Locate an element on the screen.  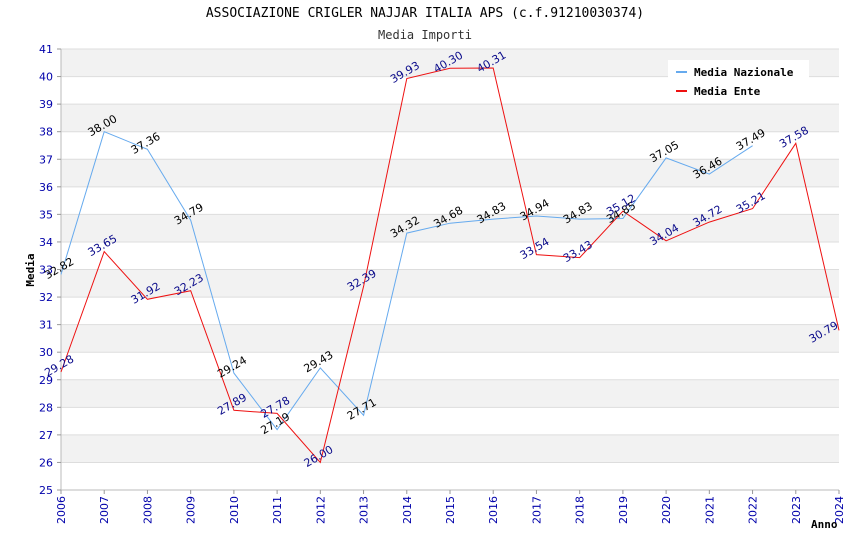
y-tick-label: 35 is located at coordinates (46, 214).